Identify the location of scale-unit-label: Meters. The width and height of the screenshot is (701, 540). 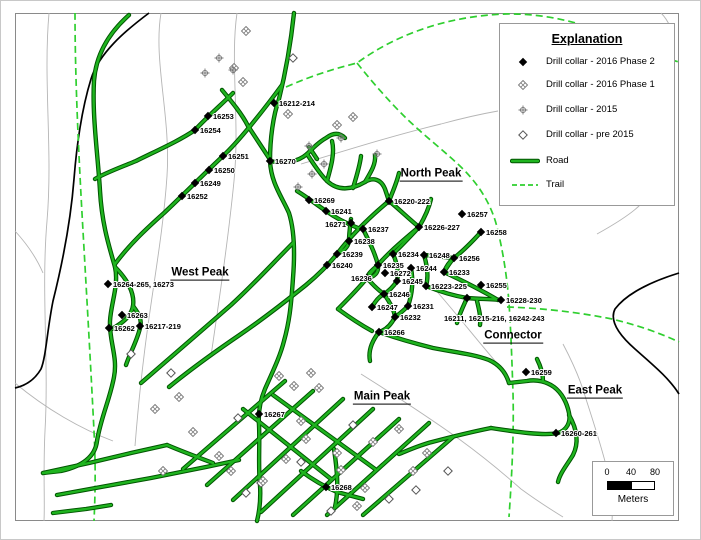
(633, 499).